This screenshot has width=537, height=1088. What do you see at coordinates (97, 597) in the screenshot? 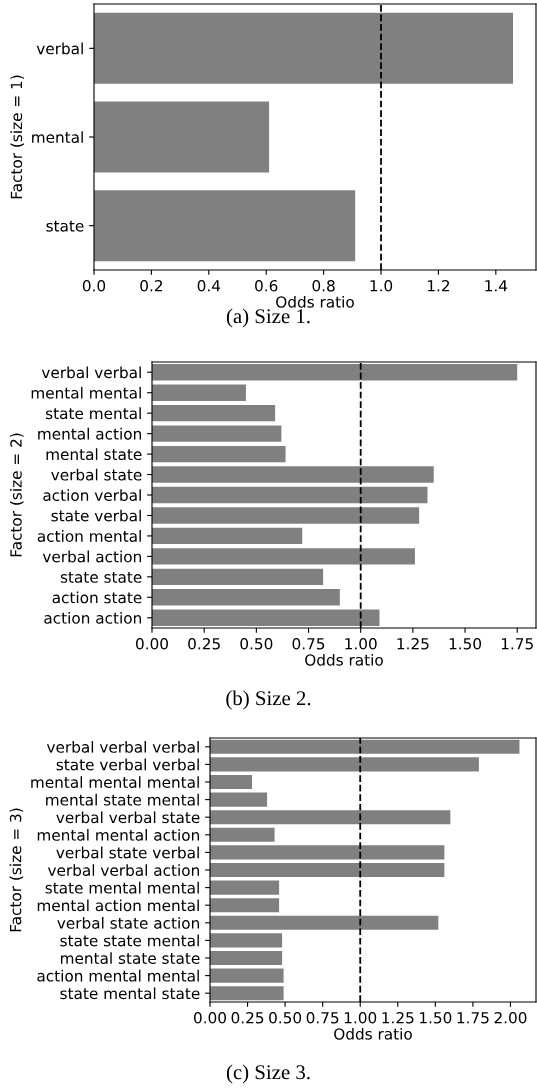
I see `y-tick-label: action state` at bounding box center [97, 597].